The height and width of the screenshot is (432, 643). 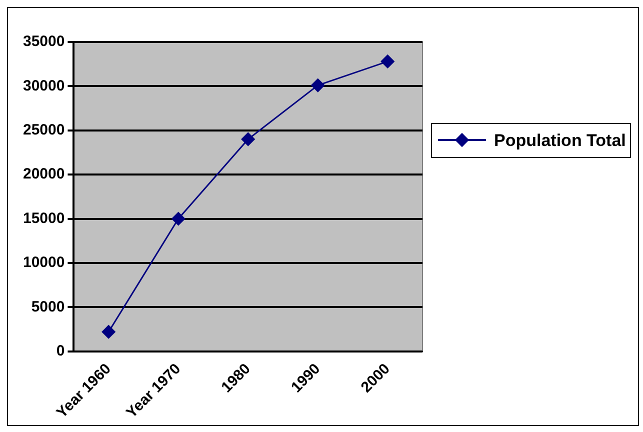 What do you see at coordinates (43, 41) in the screenshot?
I see `y-tick-label: 35000` at bounding box center [43, 41].